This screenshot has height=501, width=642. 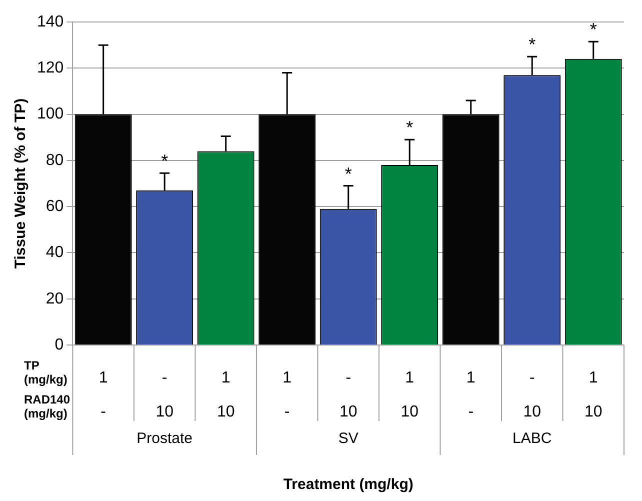 What do you see at coordinates (532, 439) in the screenshot?
I see `text: LABC` at bounding box center [532, 439].